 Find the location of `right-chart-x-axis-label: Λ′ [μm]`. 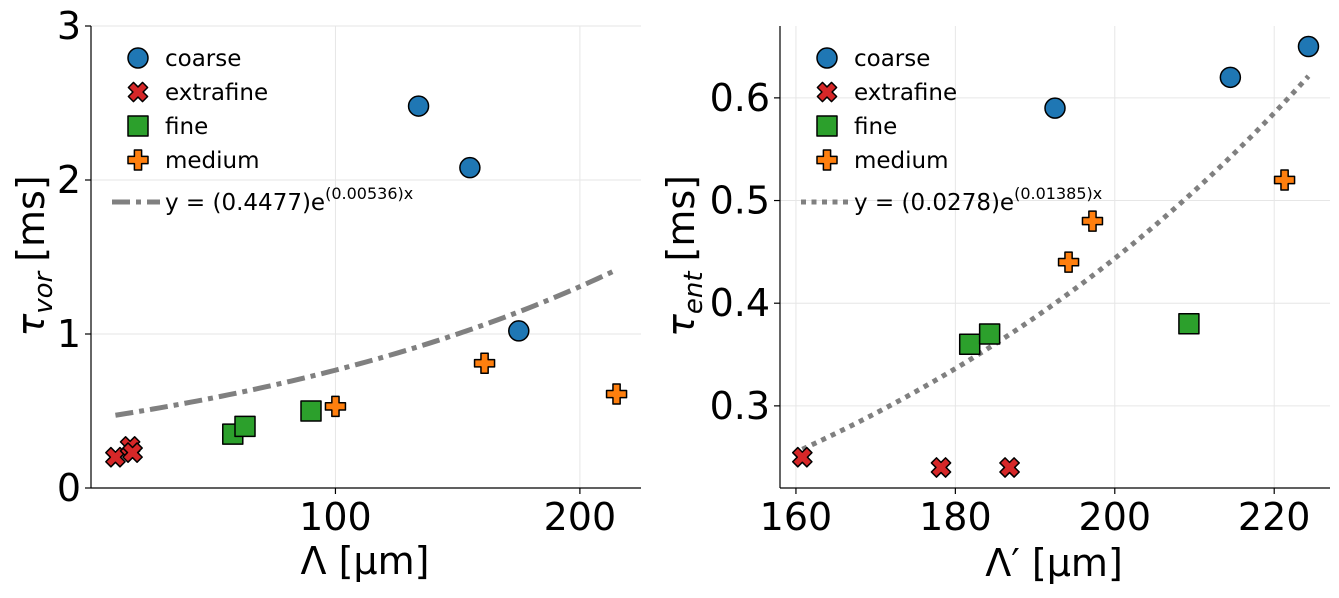

right-chart-x-axis-label: Λ′ [μm] is located at coordinates (1054, 563).